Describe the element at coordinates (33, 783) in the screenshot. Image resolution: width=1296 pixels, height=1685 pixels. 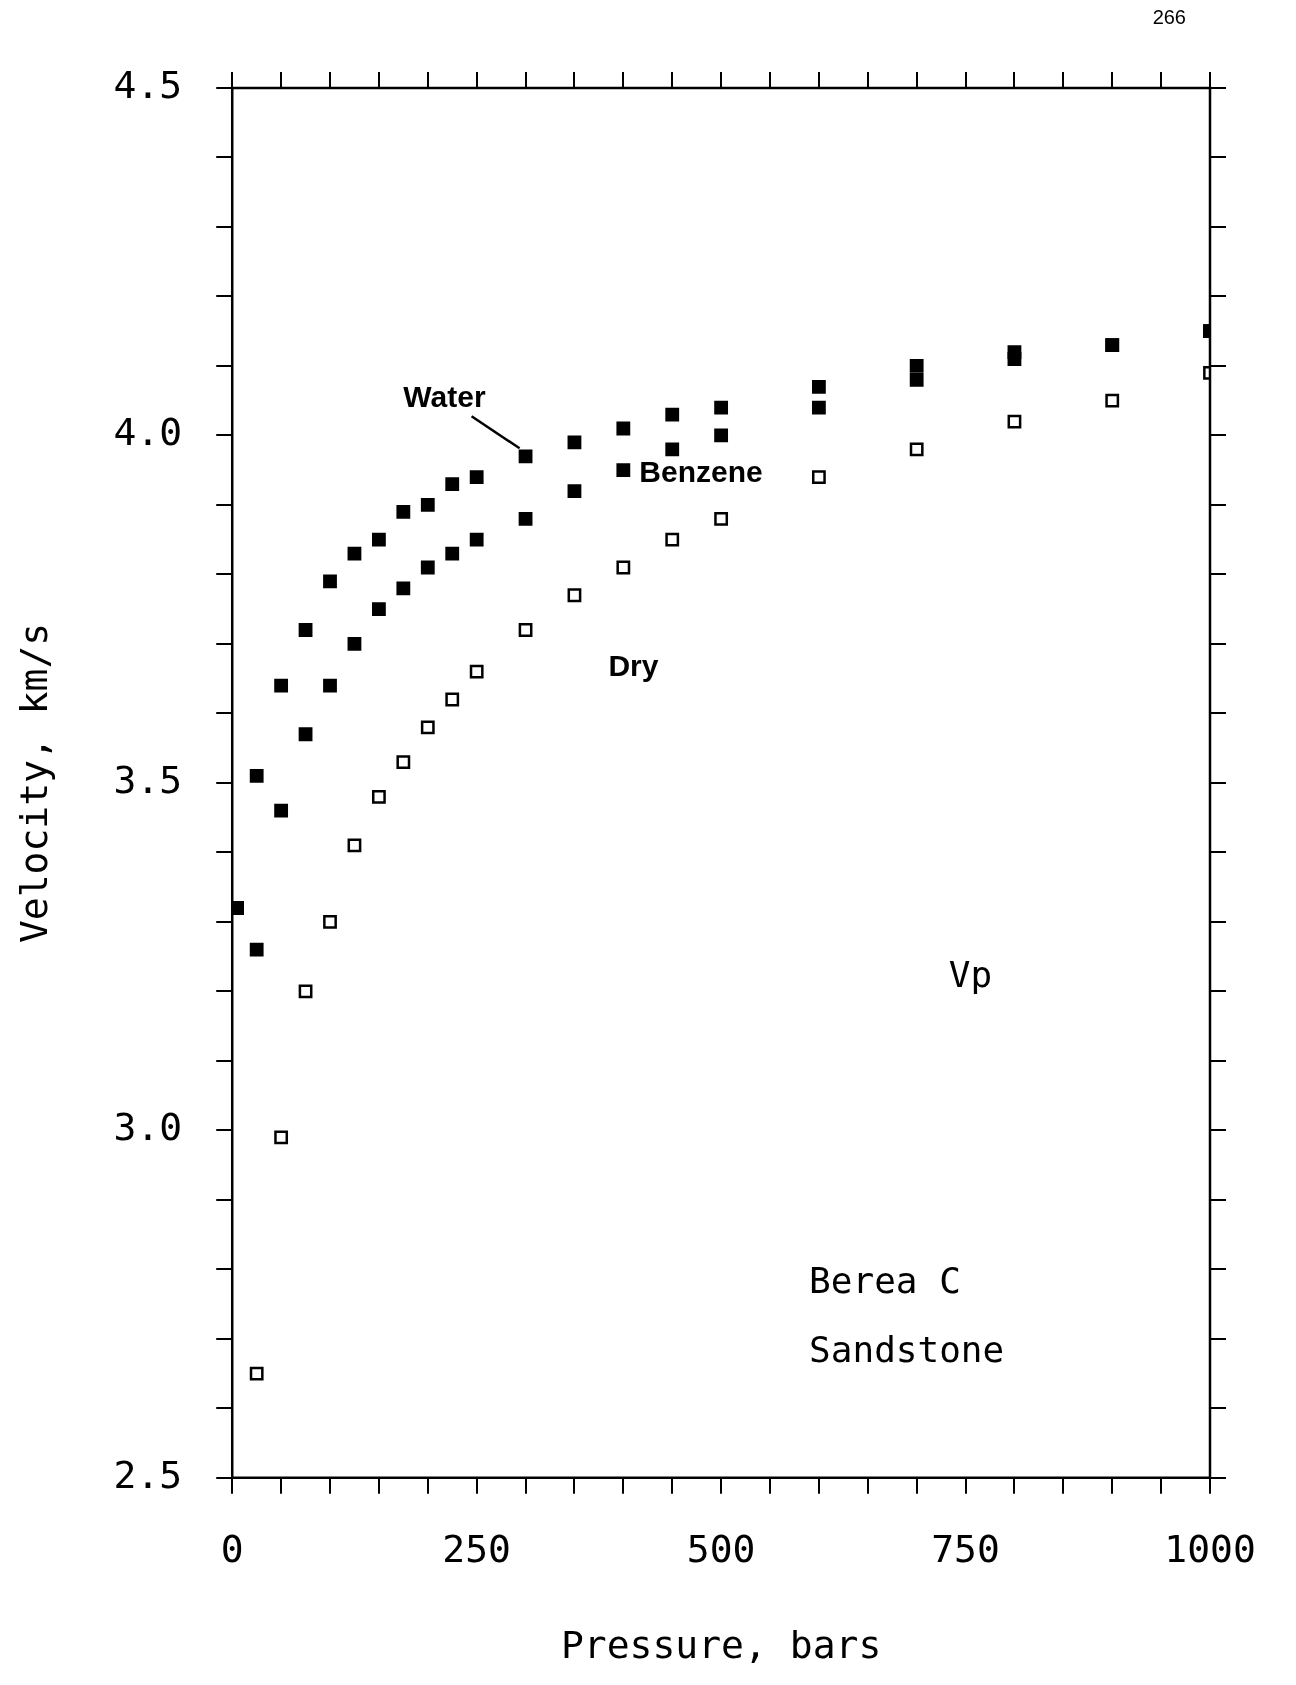
I see `y-axis-title: Velocity, km/s` at that location.